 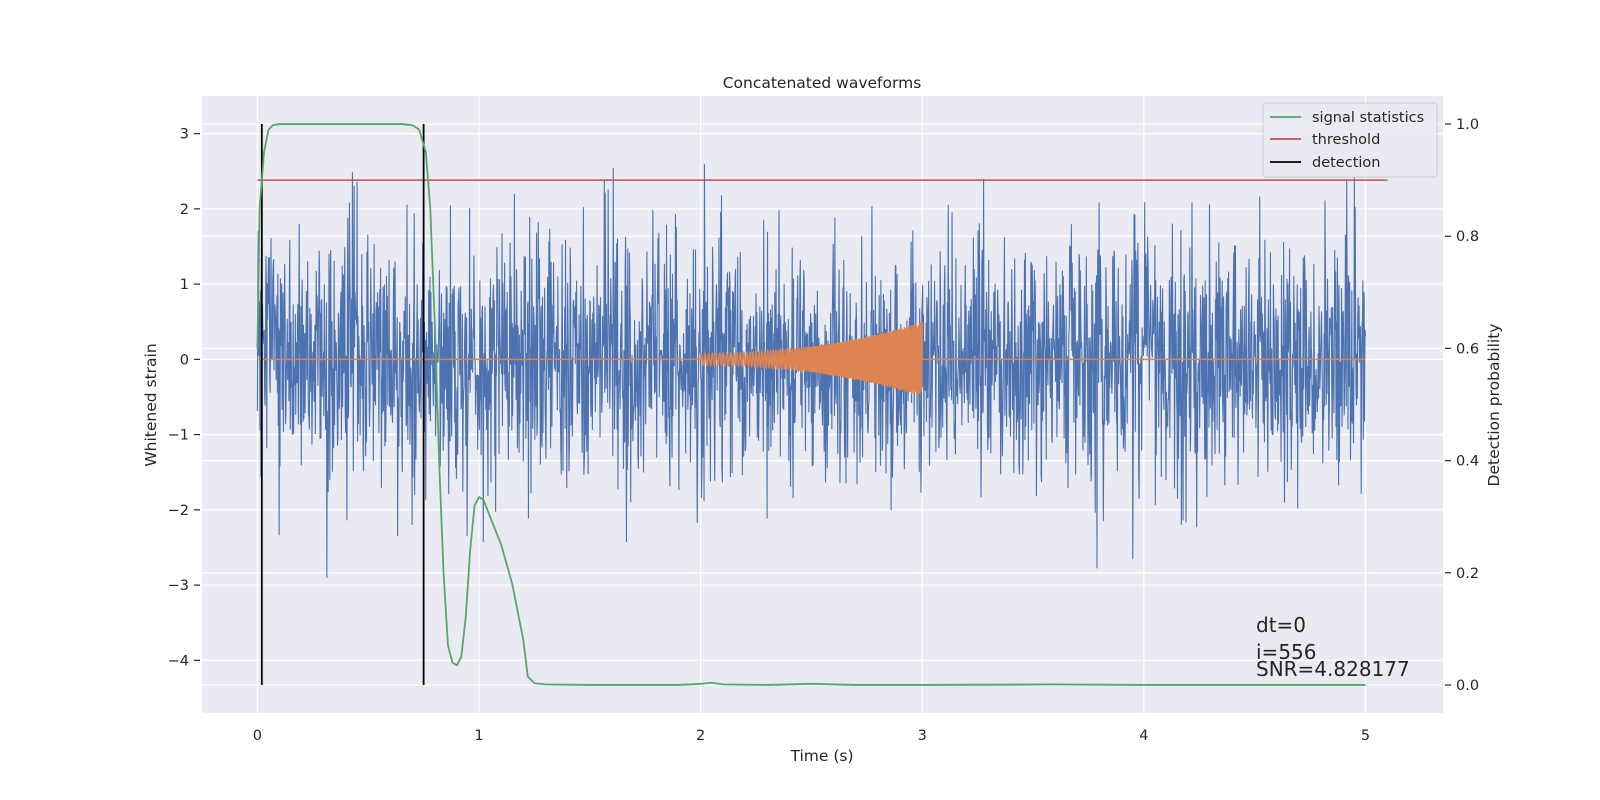 What do you see at coordinates (1281, 625) in the screenshot?
I see `annotation-dt: dt=0` at bounding box center [1281, 625].